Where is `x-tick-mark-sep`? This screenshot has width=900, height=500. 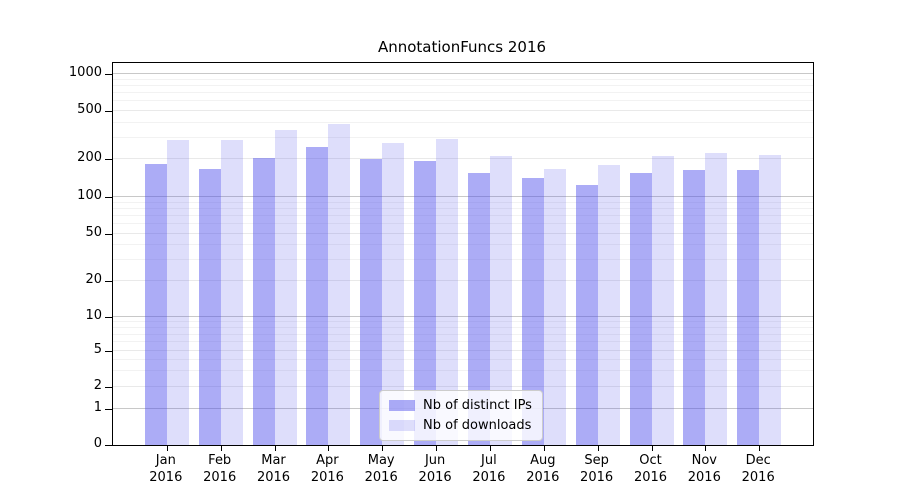 x-tick-mark-sep is located at coordinates (598, 448).